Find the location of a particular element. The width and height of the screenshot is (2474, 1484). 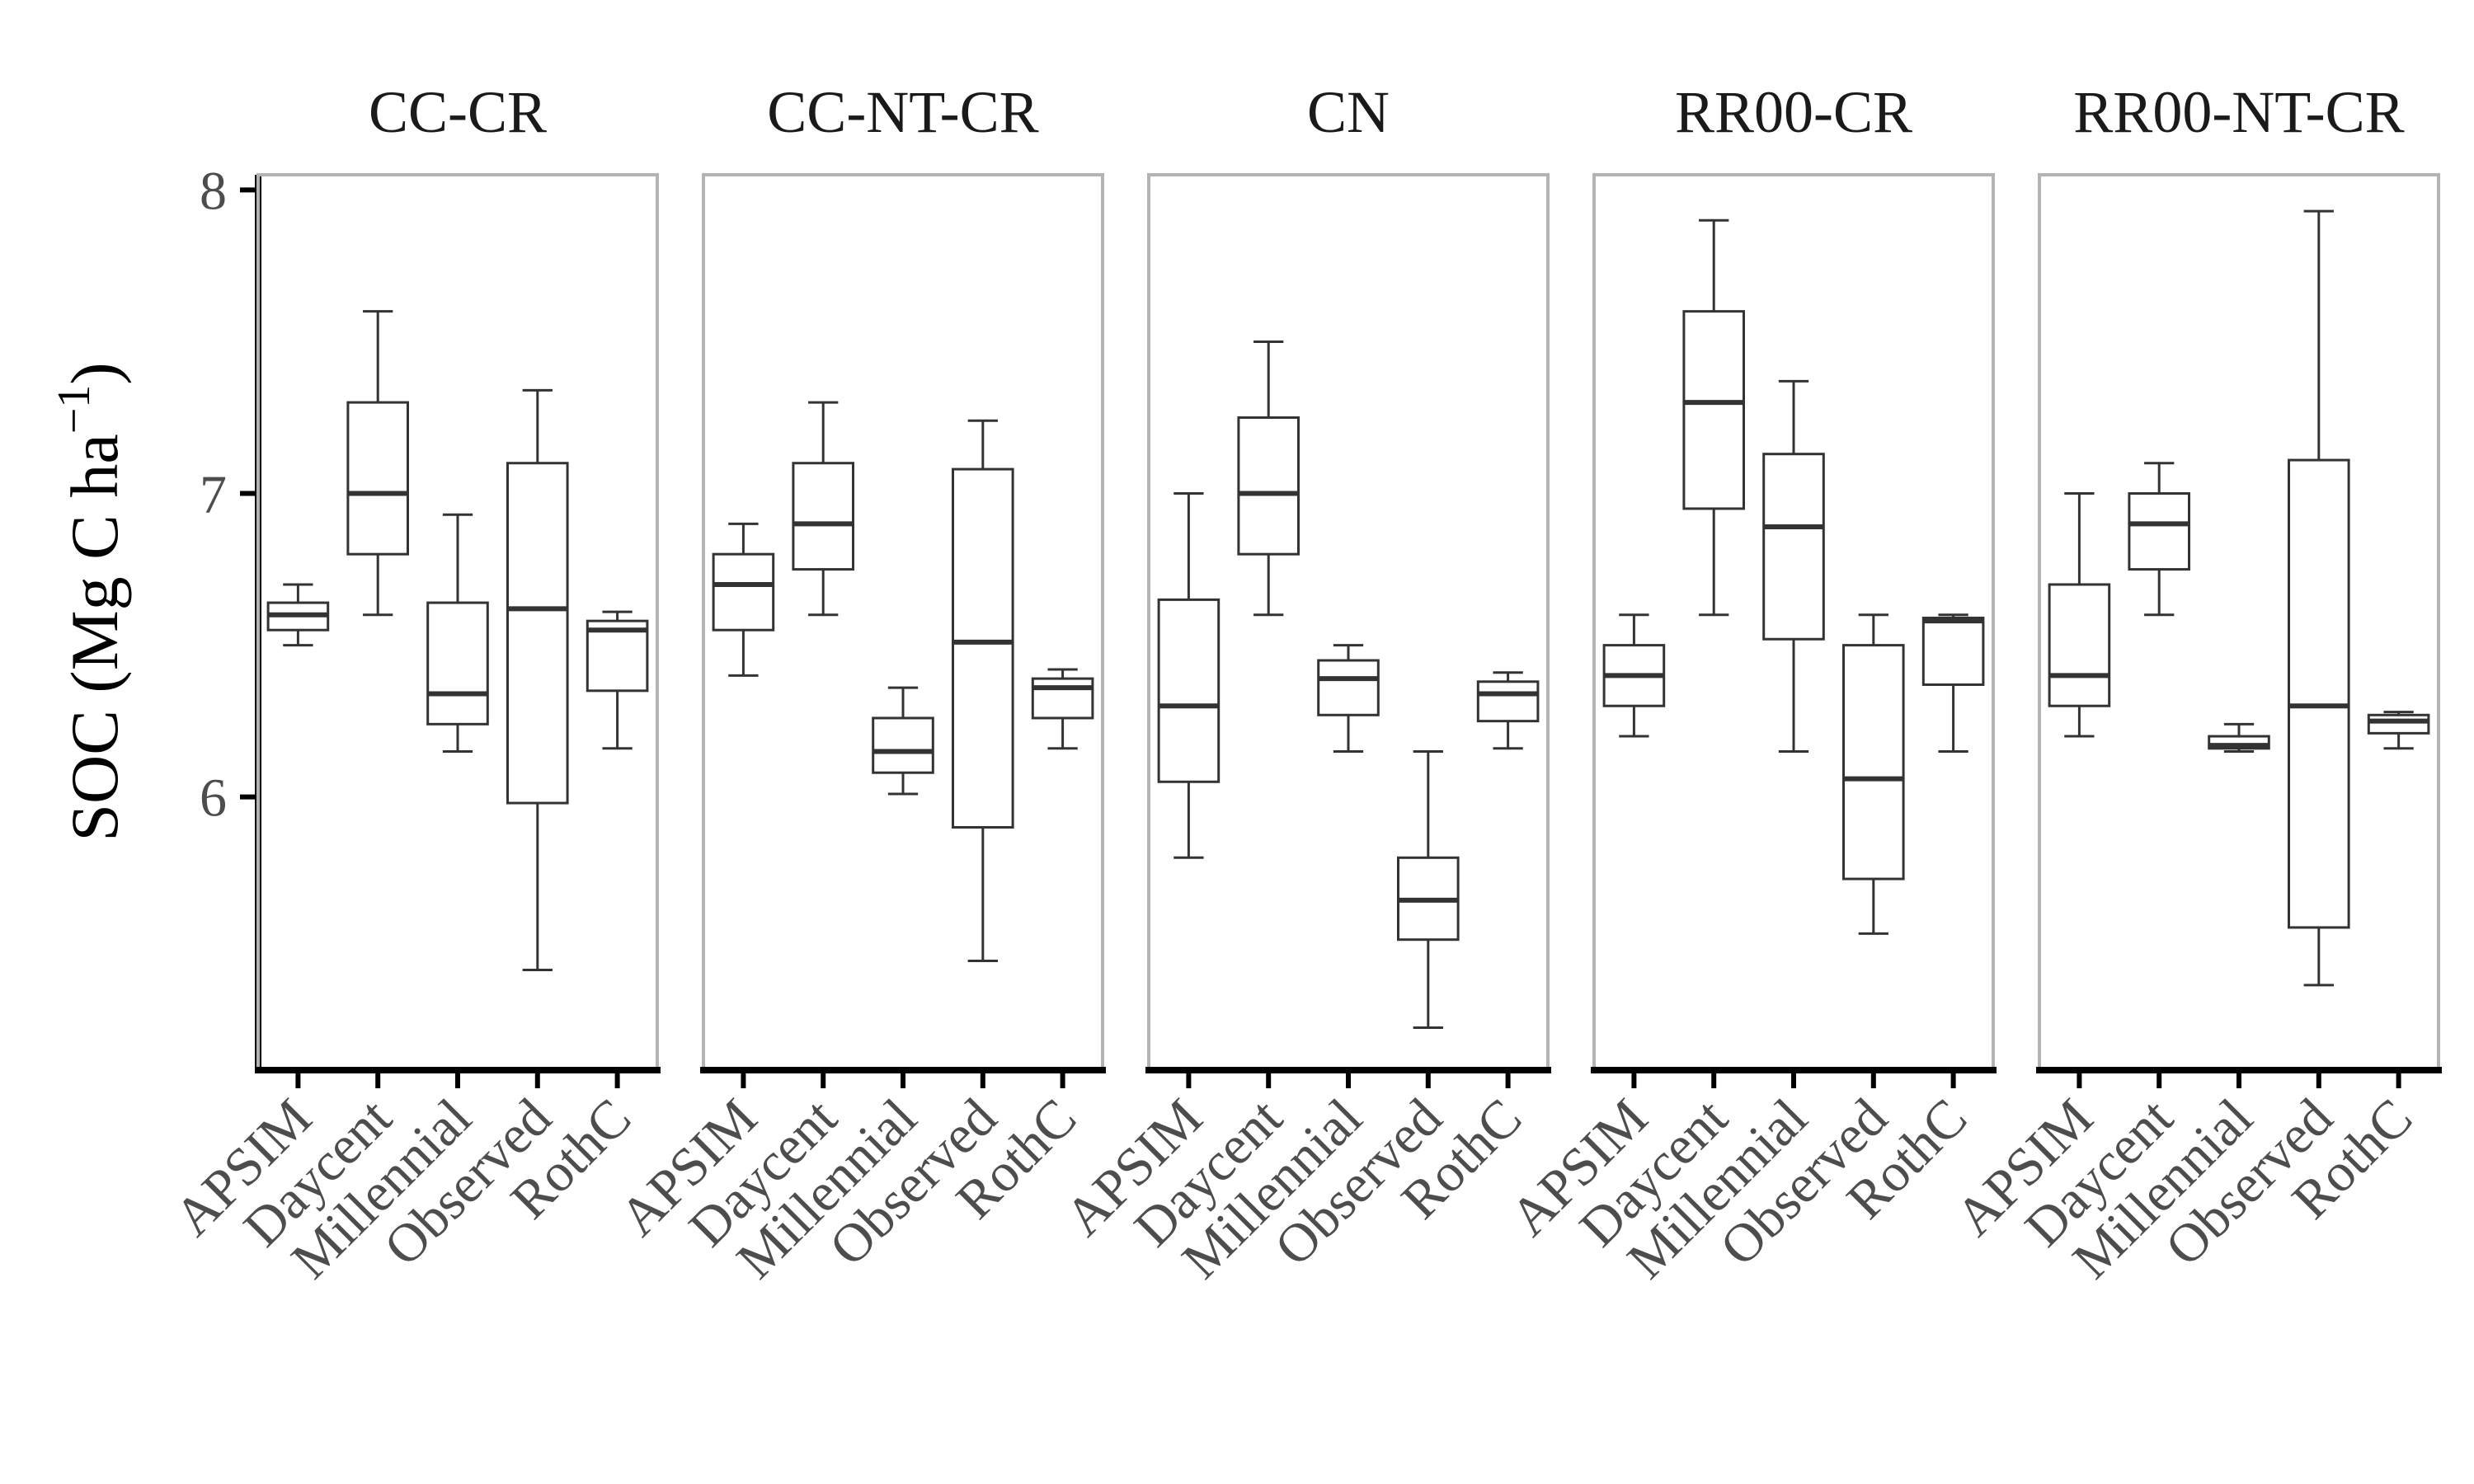

facet-title: RR00-NT-CR is located at coordinates (2238, 112).